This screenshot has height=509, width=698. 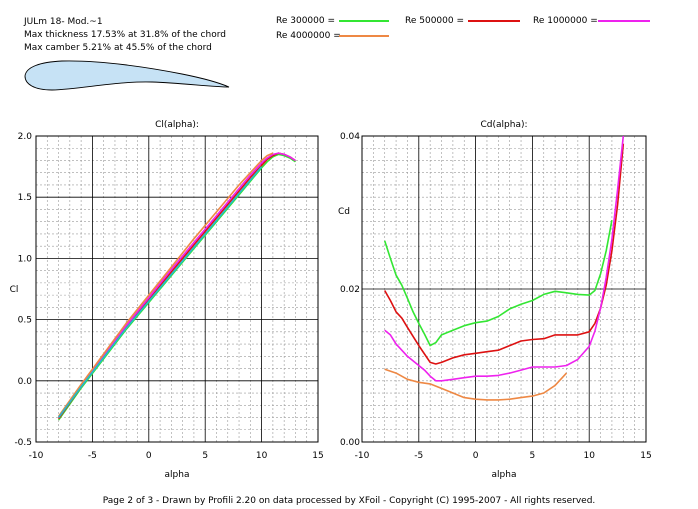 I want to click on legend-label-re1000000: Re 1000000 =, so click(x=565, y=21).